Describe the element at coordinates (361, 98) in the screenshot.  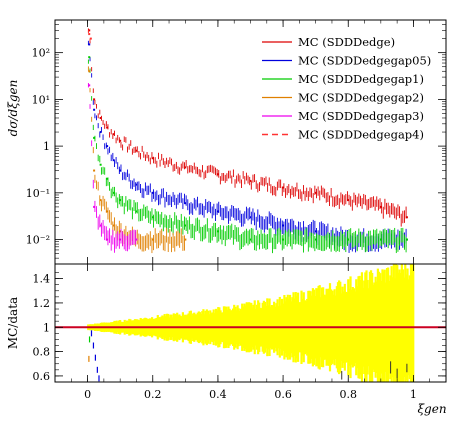
I see `legend-label-4: MC (SDDDedgegap2)` at that location.